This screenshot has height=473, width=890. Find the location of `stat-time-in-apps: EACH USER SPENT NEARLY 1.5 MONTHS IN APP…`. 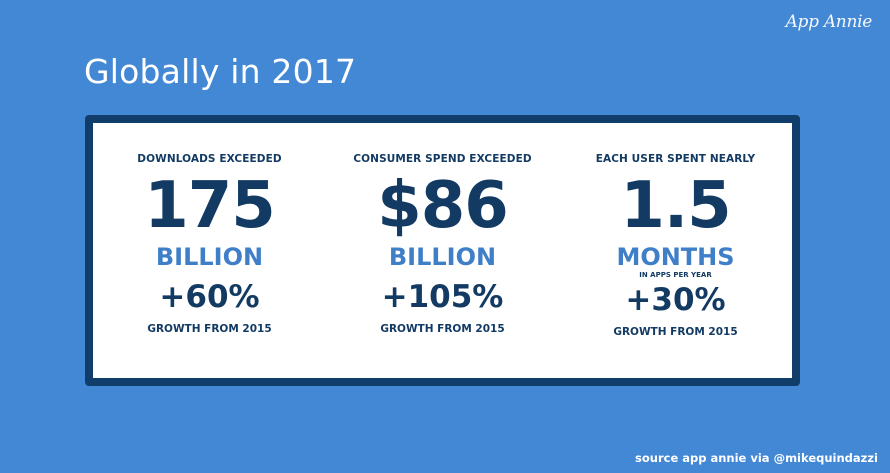

stat-time-in-apps: EACH USER SPENT NEARLY 1.5 MONTHS IN APP… is located at coordinates (675, 250).